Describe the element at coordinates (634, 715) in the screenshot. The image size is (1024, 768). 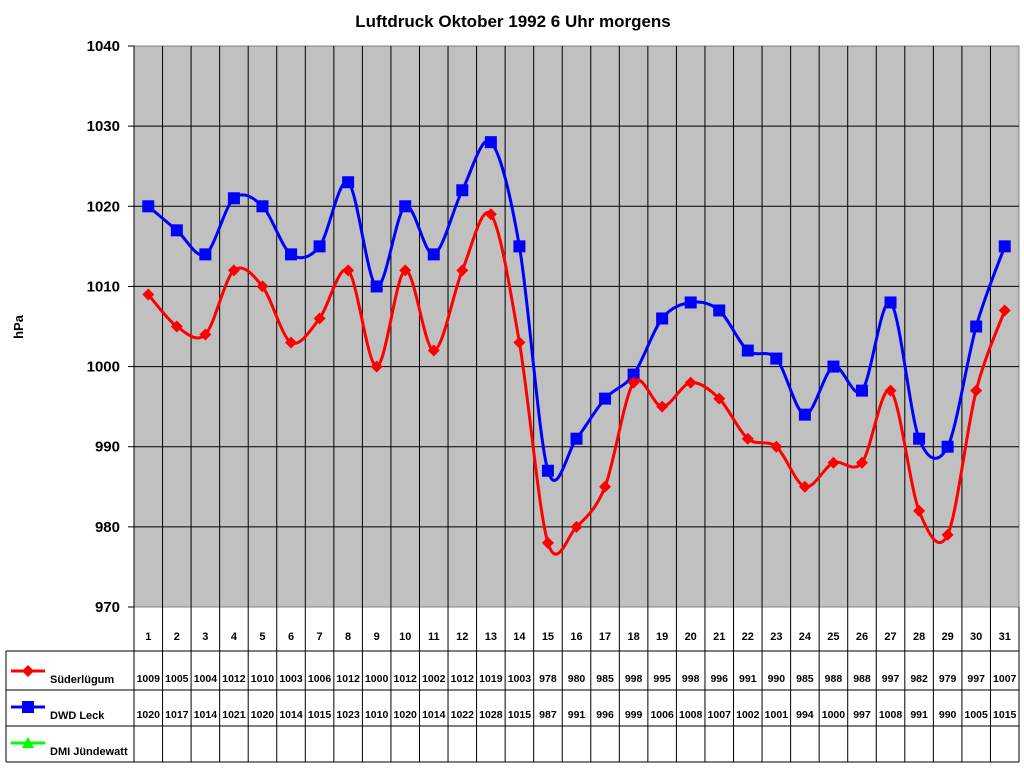
I see `table-cell-value: 999` at that location.